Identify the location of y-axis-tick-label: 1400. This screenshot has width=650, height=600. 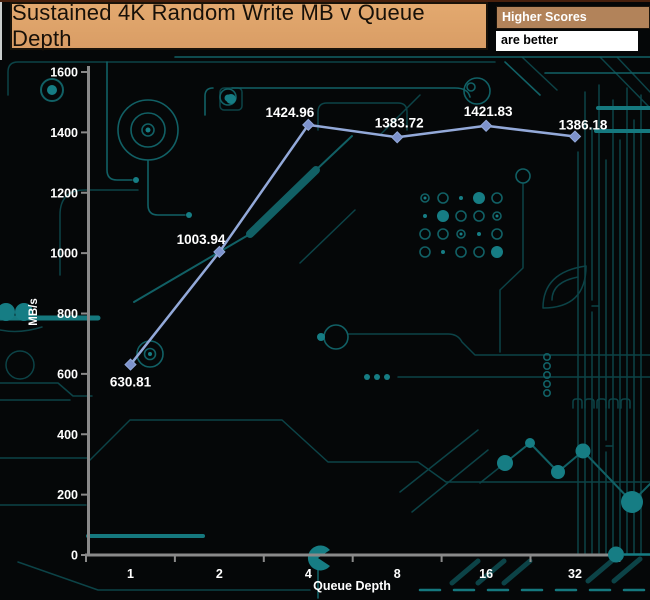
(64, 133).